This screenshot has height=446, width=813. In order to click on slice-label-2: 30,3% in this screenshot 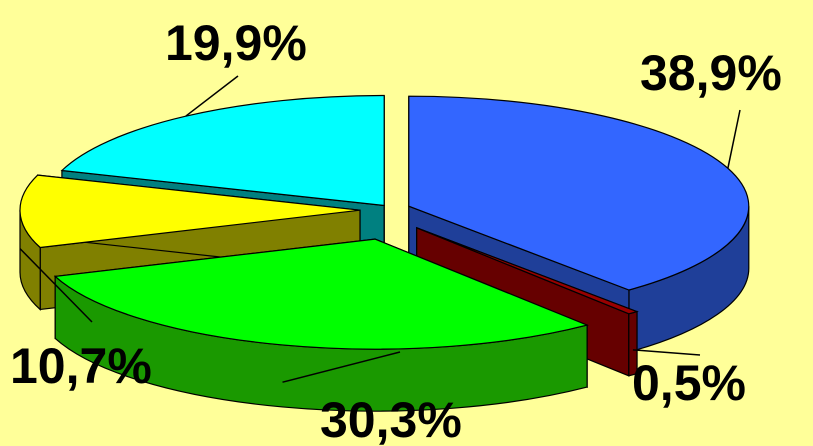, I will do `click(391, 419)`.